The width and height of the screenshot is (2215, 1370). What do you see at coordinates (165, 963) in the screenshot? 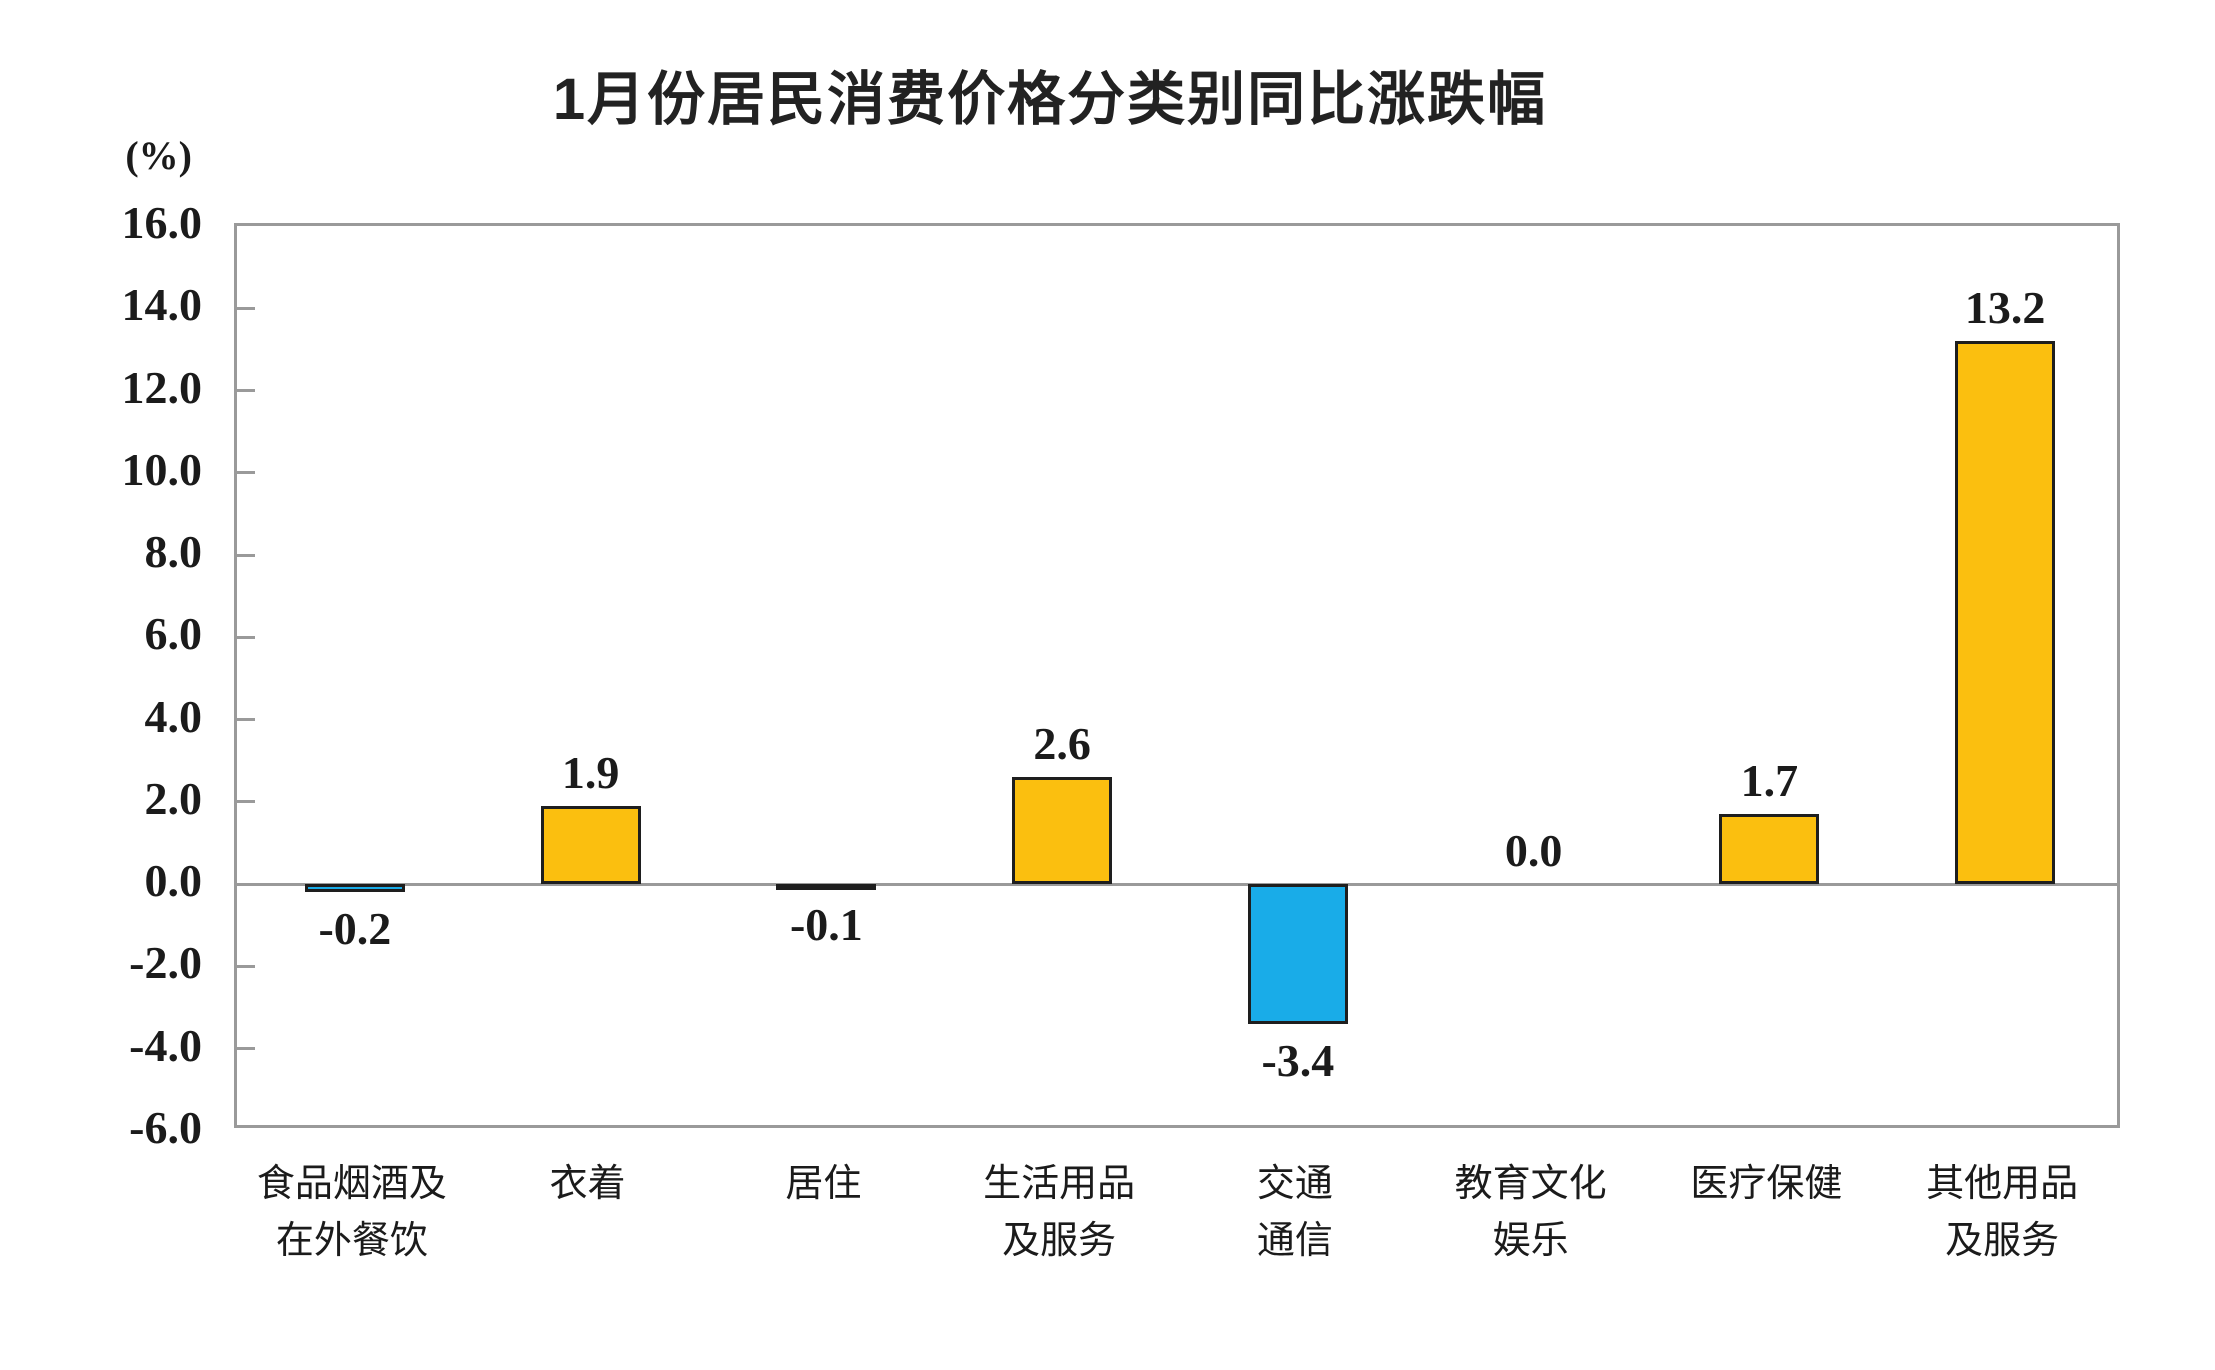
I see `y-axis-tick-label: -2.0` at bounding box center [165, 963].